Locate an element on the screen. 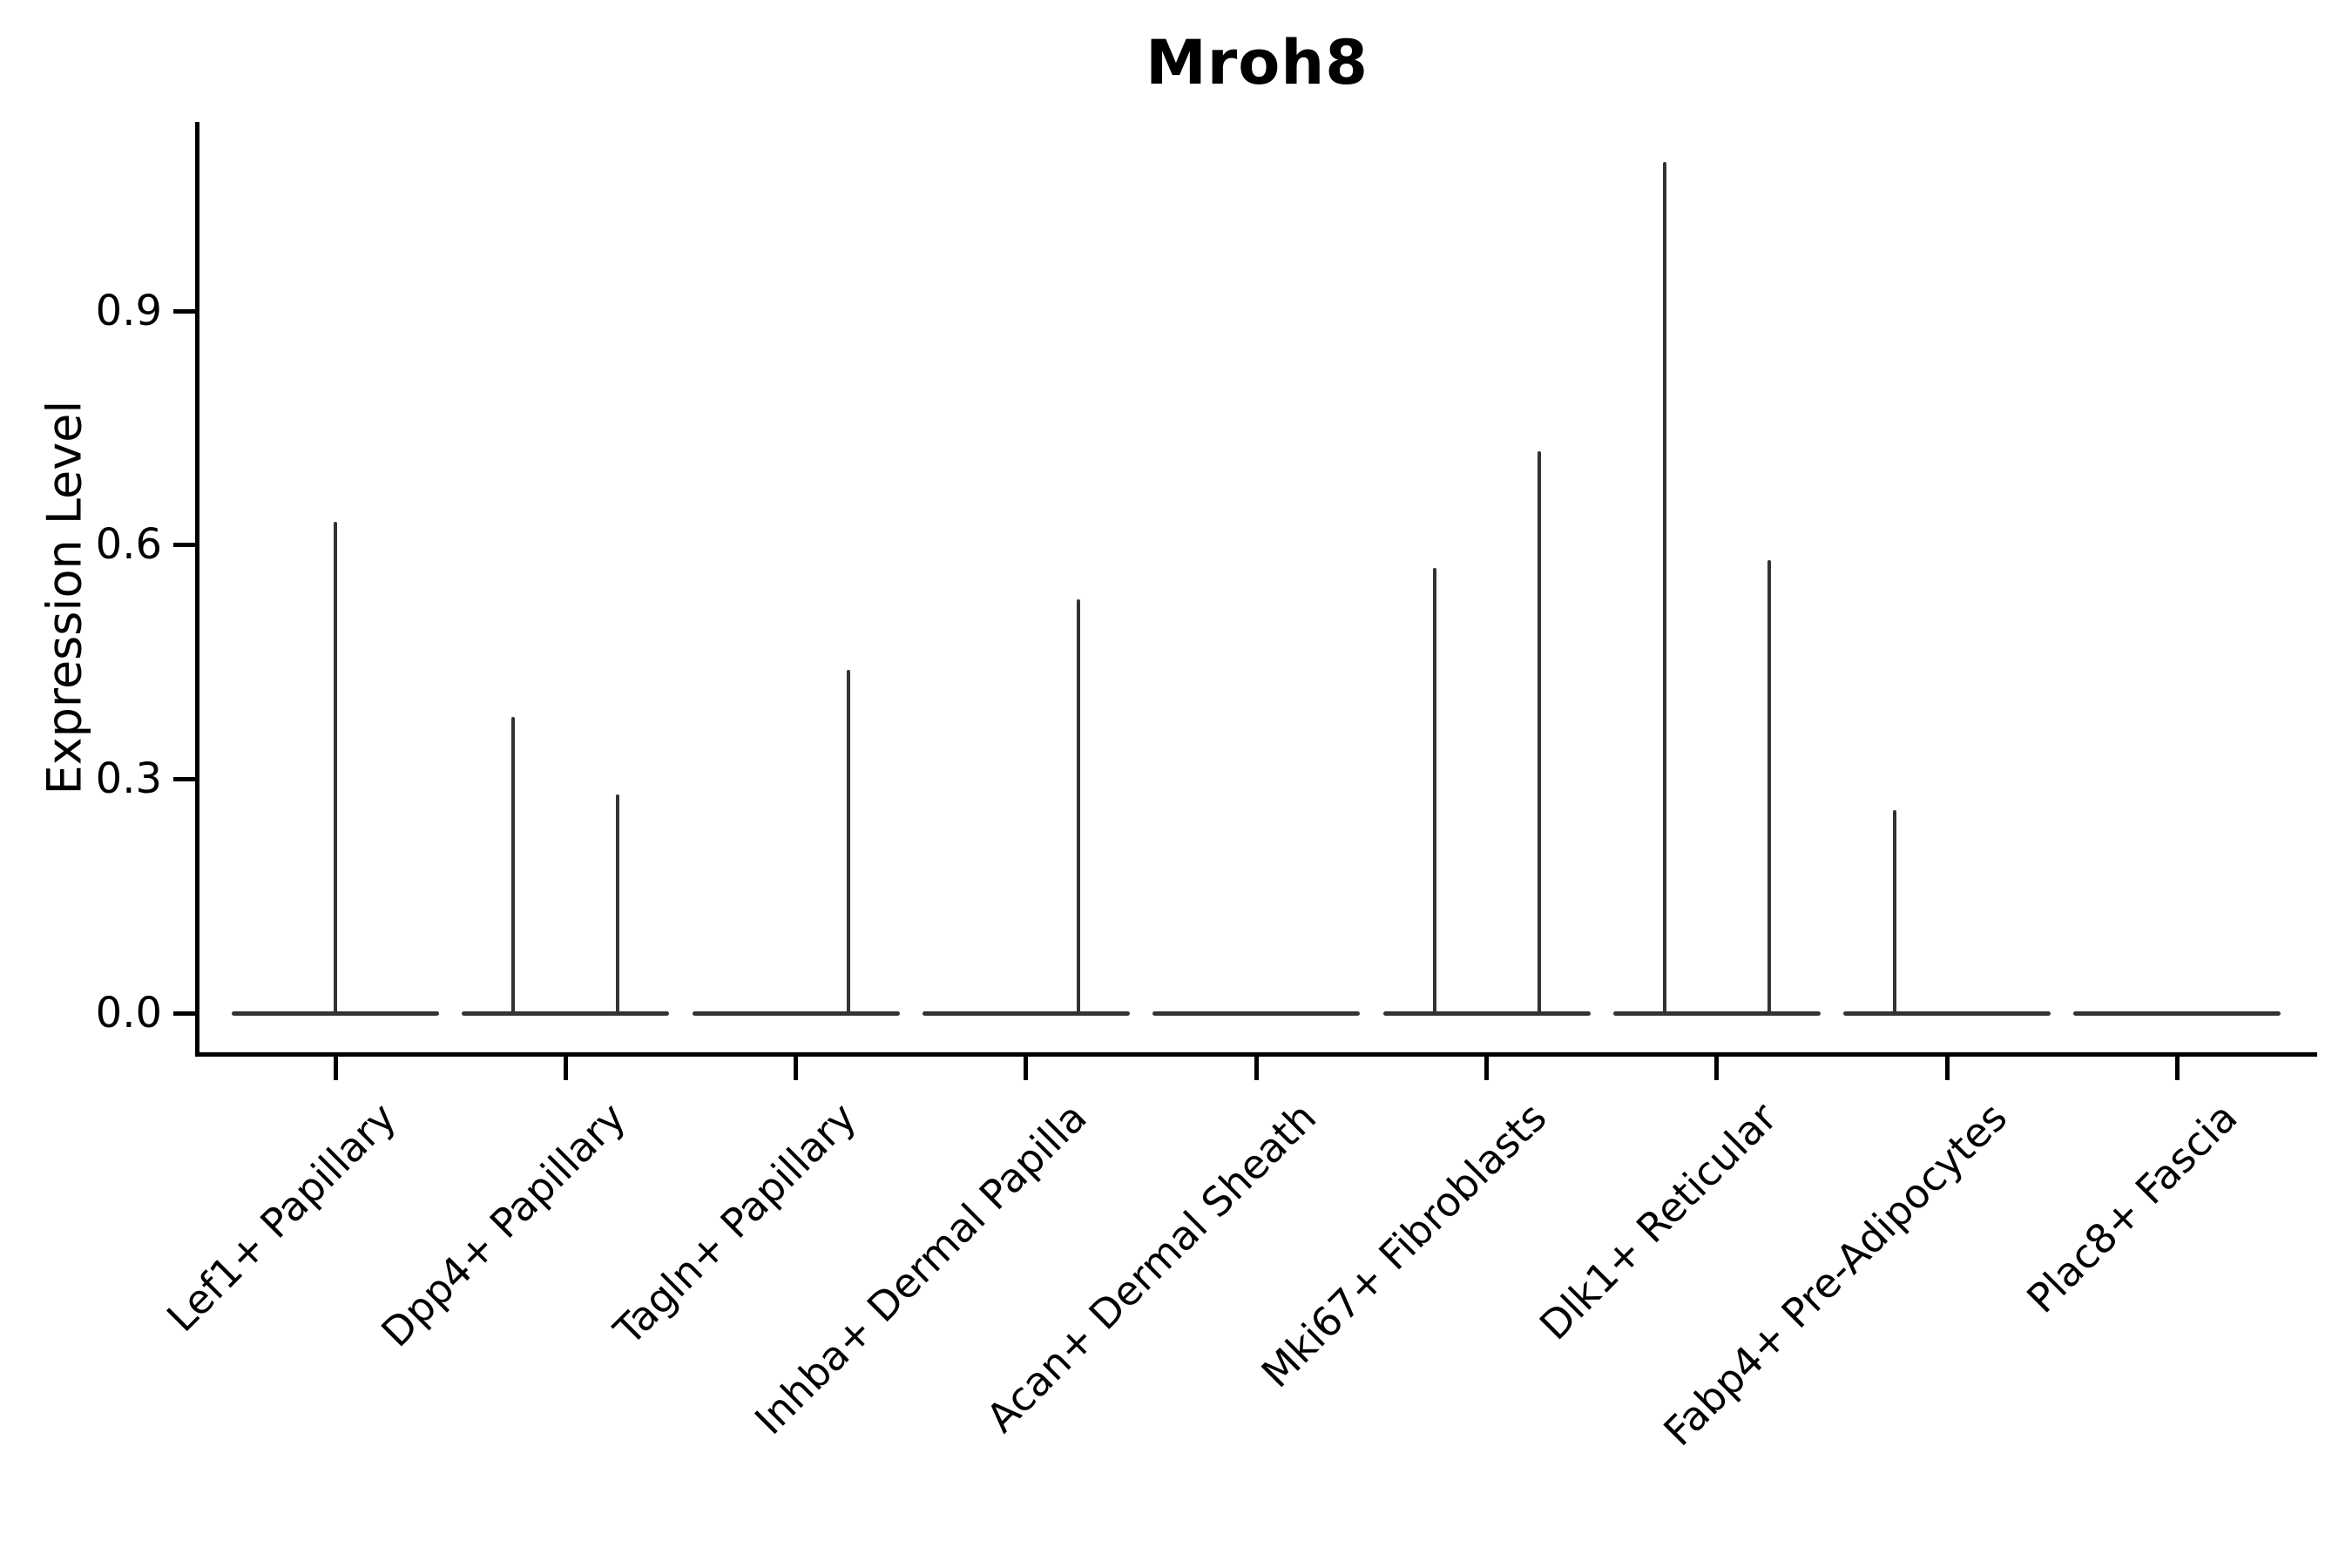 The width and height of the screenshot is (2352, 1568). y-tick-label: 0.0 is located at coordinates (129, 1013).